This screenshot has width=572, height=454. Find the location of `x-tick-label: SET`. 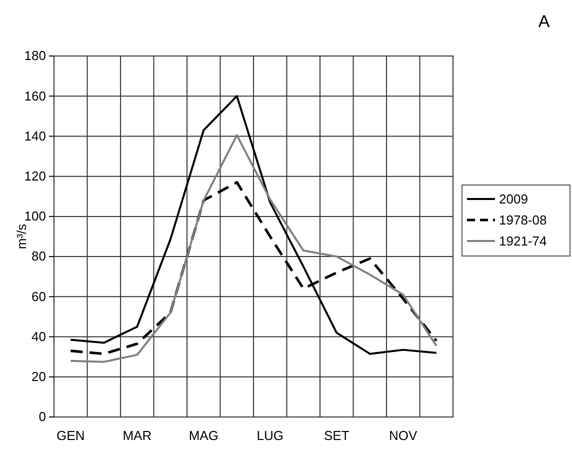

x-tick-label: SET is located at coordinates (337, 436).